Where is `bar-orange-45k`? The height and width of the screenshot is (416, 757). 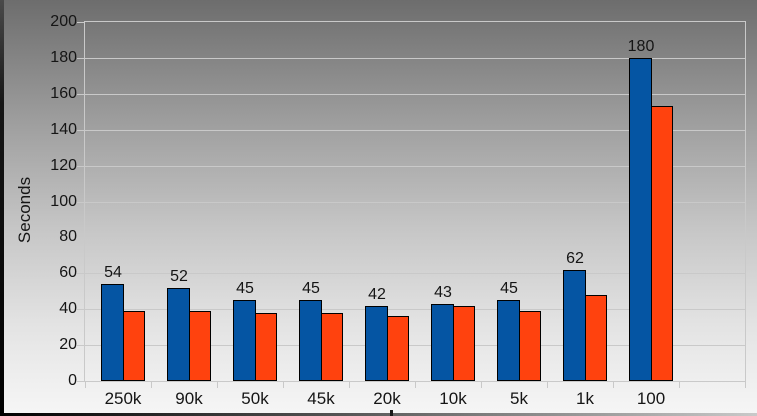 bar-orange-45k is located at coordinates (332, 347).